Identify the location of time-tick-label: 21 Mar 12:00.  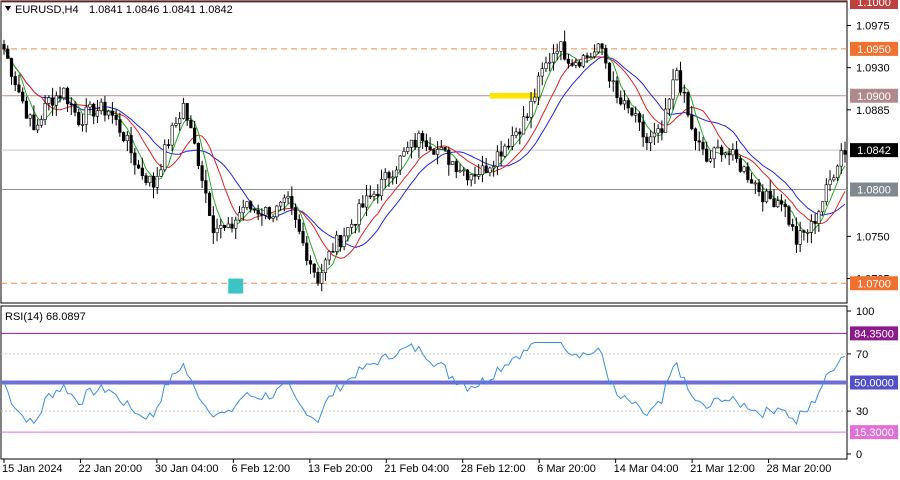
(722, 469).